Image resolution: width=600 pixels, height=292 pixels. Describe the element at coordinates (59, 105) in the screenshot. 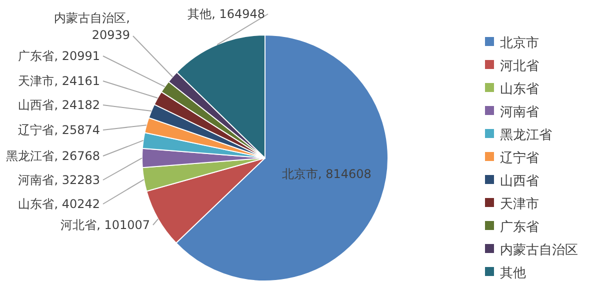

I see `data-label: 山西省, 24182` at that location.